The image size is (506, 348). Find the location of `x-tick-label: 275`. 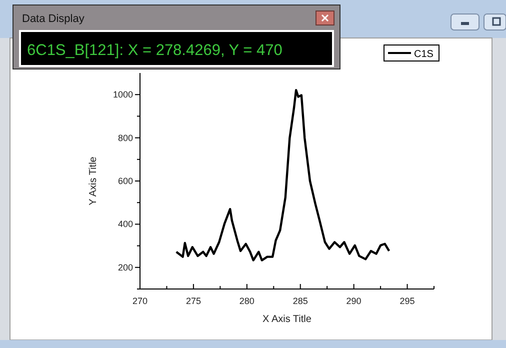

x-tick-label: 275 is located at coordinates (193, 301).